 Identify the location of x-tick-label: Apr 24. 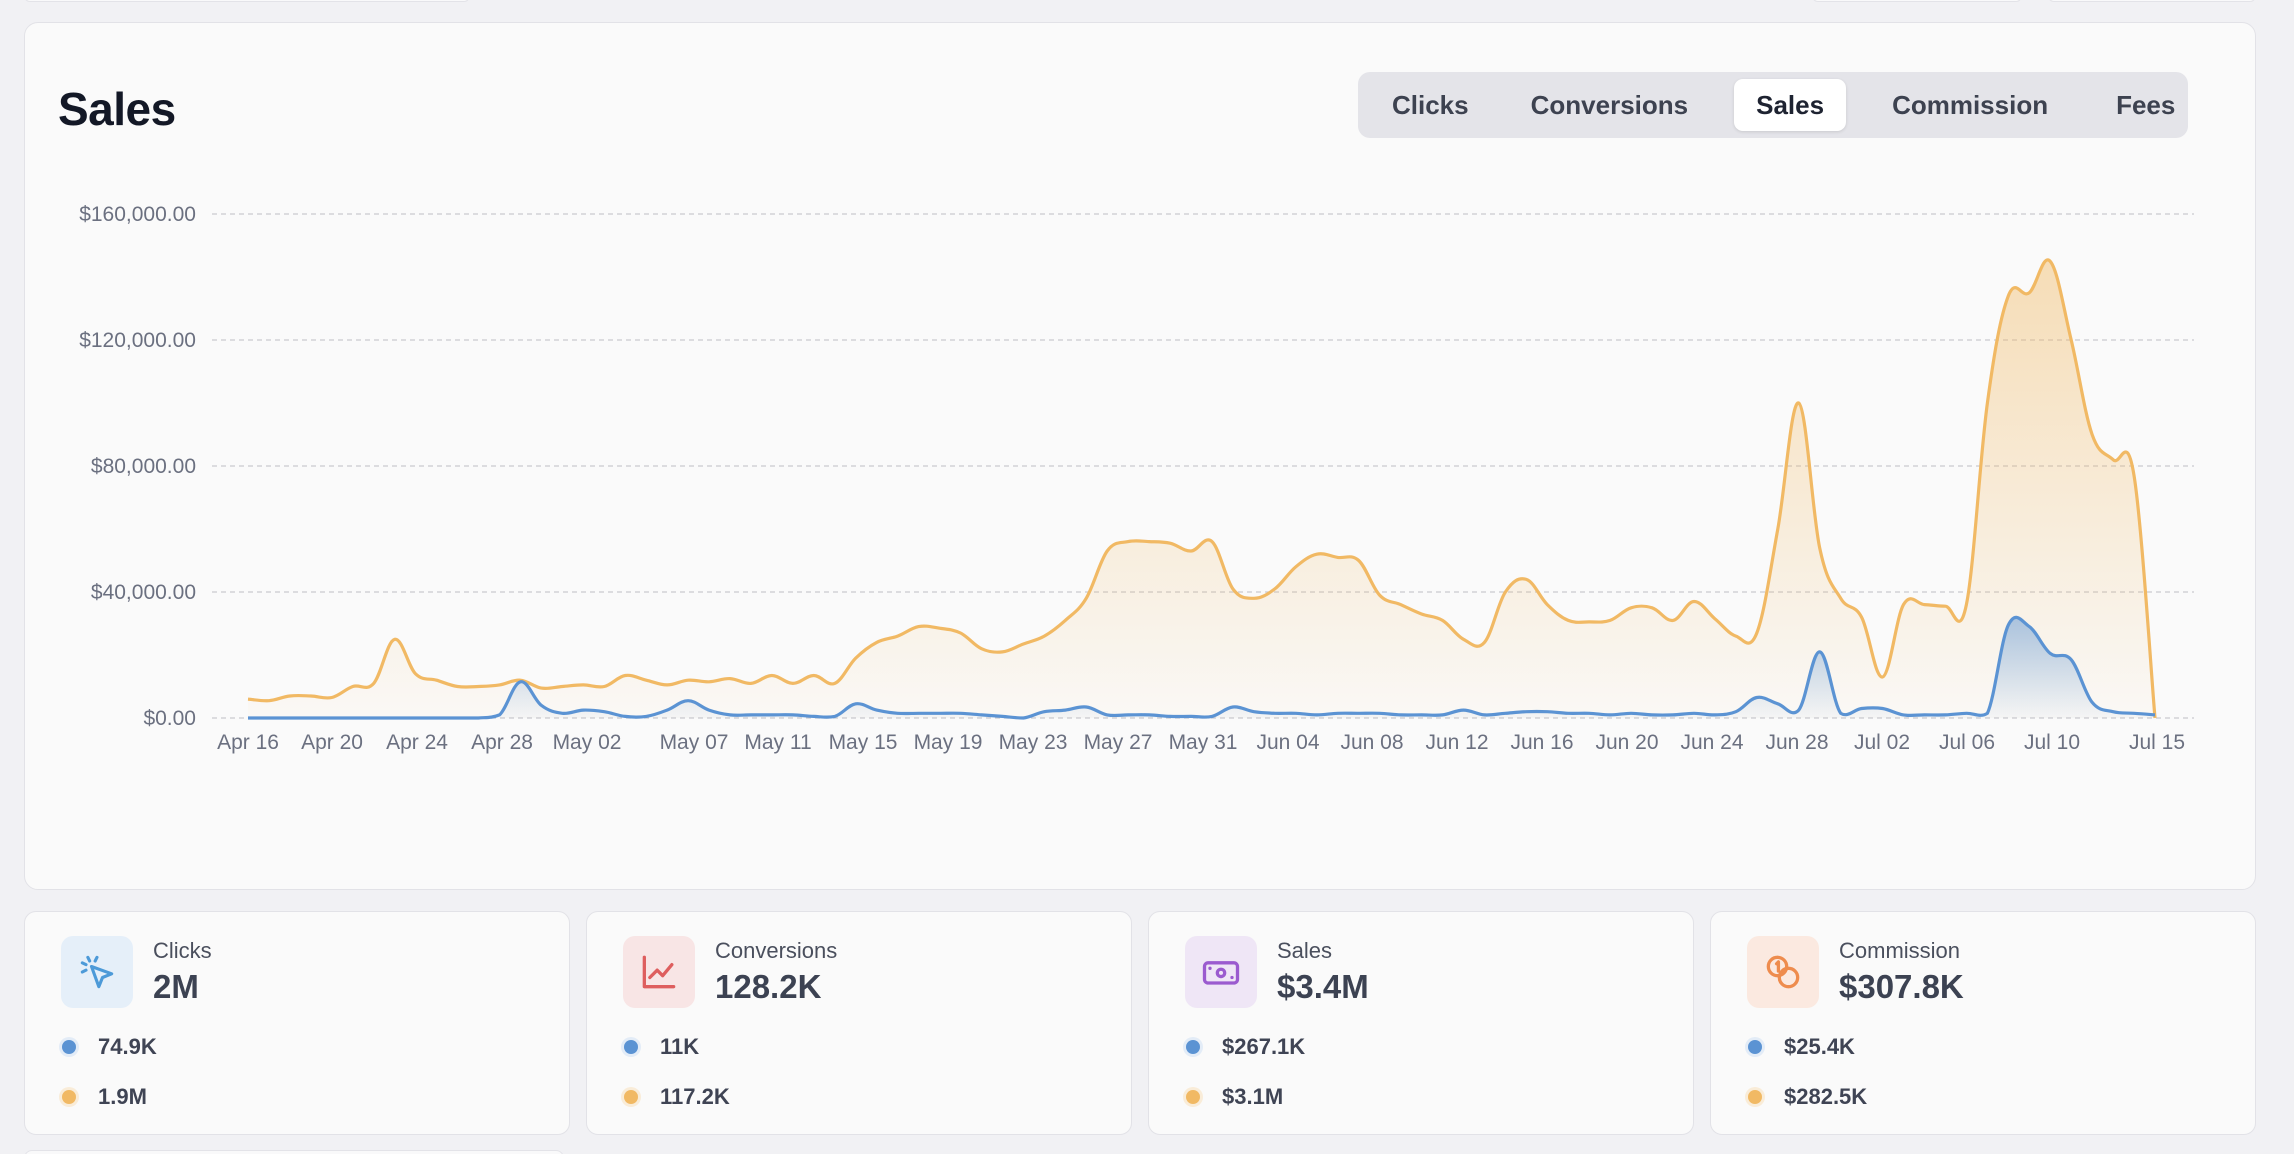
(417, 742).